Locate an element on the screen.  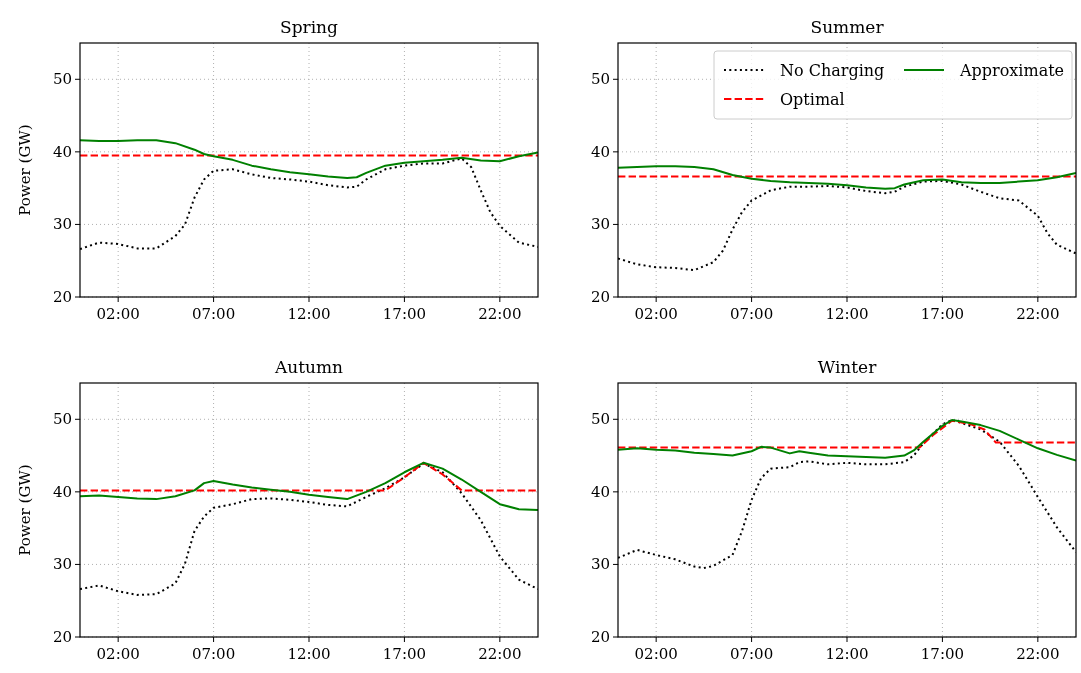
chart-title: Spring is located at coordinates (309, 27).